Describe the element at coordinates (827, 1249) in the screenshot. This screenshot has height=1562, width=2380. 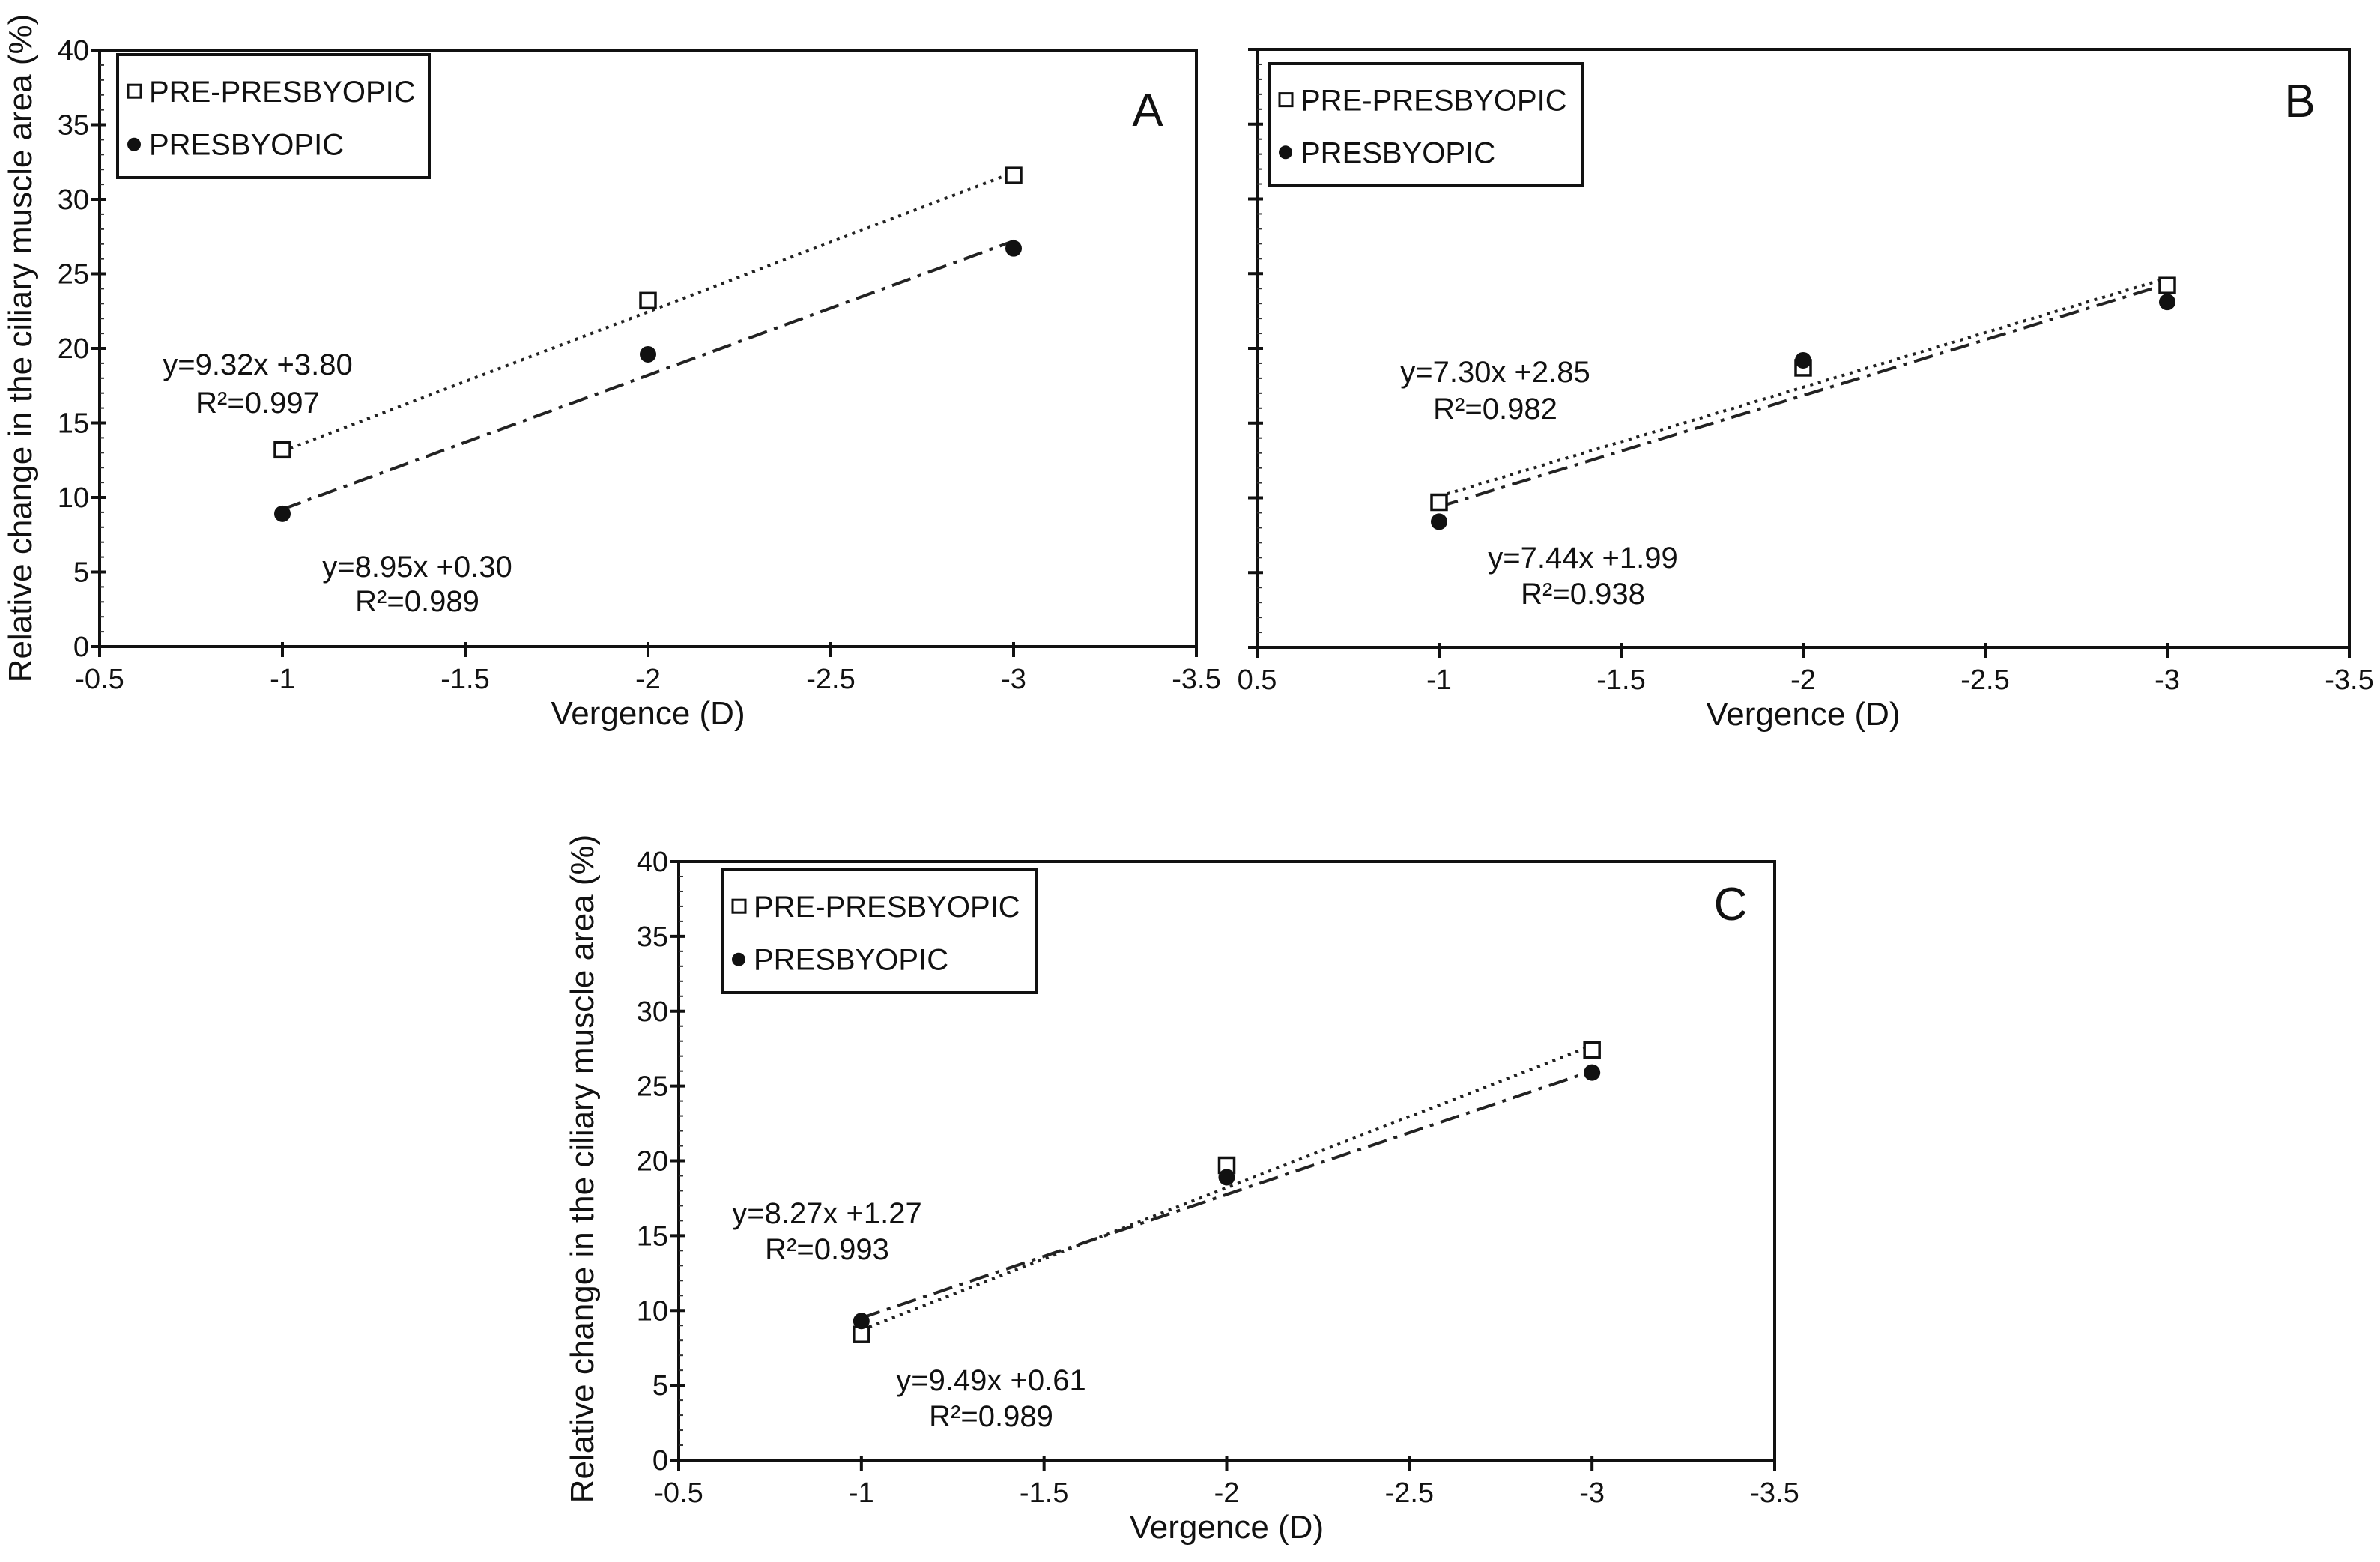
I see `r-squared-label: R²=0.993` at that location.